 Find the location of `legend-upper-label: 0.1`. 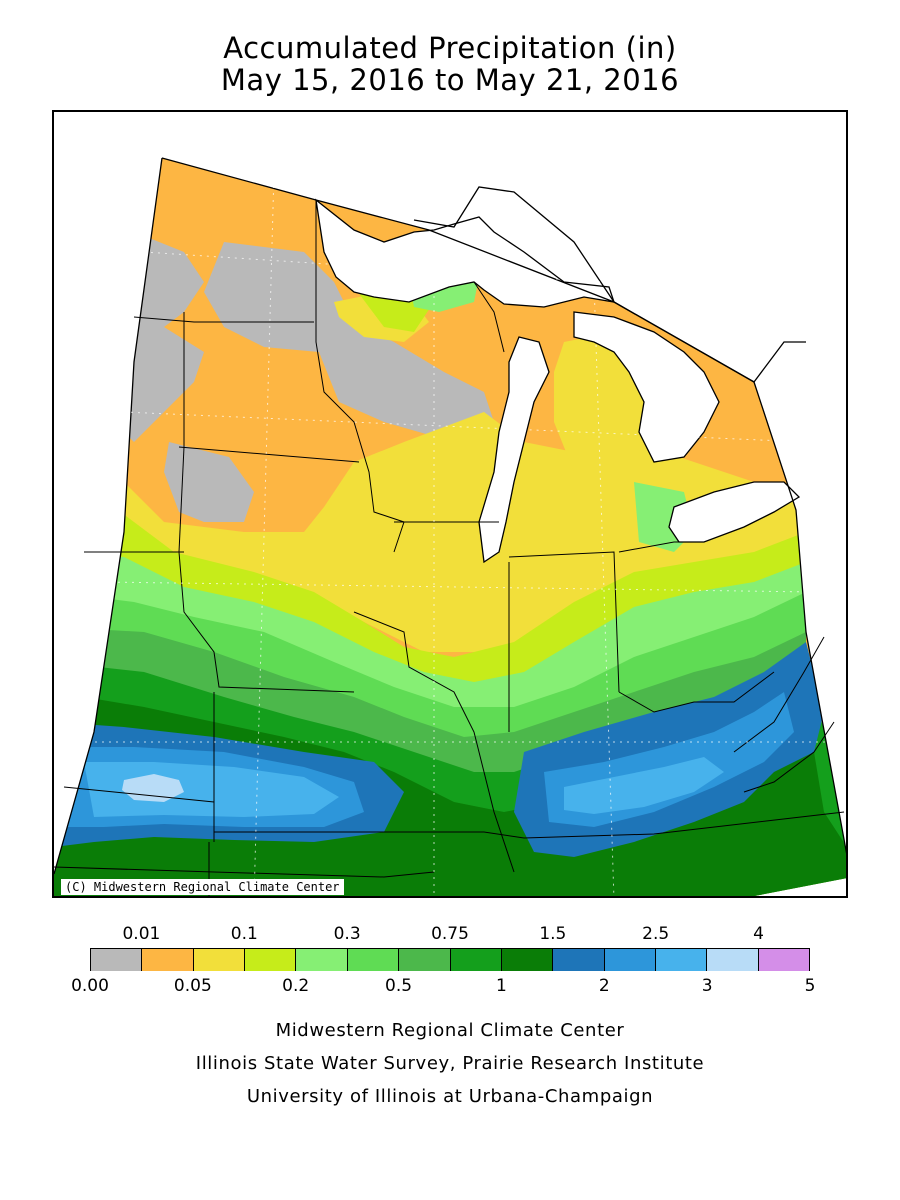

legend-upper-label: 0.1 is located at coordinates (244, 934).